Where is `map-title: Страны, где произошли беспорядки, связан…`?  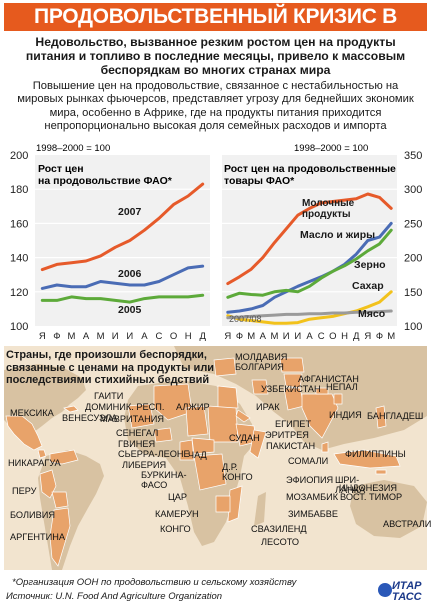 map-title: Страны, где произошли беспорядки, связан… is located at coordinates (110, 367).